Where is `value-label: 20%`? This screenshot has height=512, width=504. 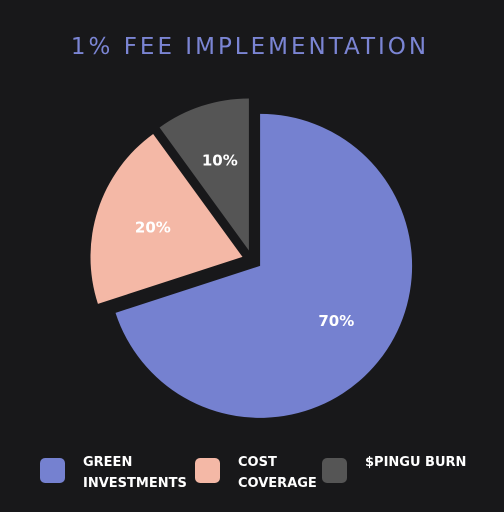 value-label: 20% is located at coordinates (153, 227).